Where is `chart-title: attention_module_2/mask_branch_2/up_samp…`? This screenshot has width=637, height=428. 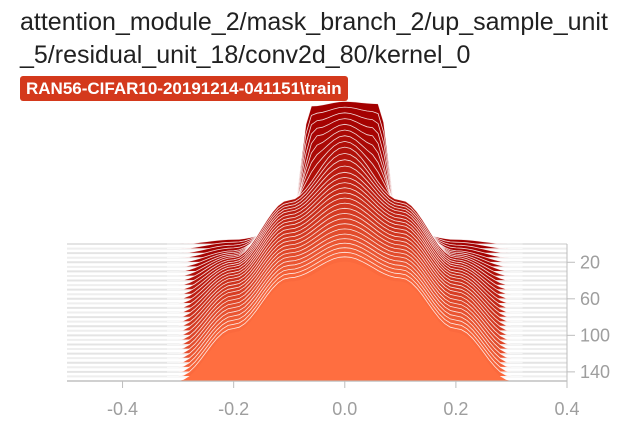 chart-title: attention_module_2/mask_branch_2/up_samp… is located at coordinates (314, 38).